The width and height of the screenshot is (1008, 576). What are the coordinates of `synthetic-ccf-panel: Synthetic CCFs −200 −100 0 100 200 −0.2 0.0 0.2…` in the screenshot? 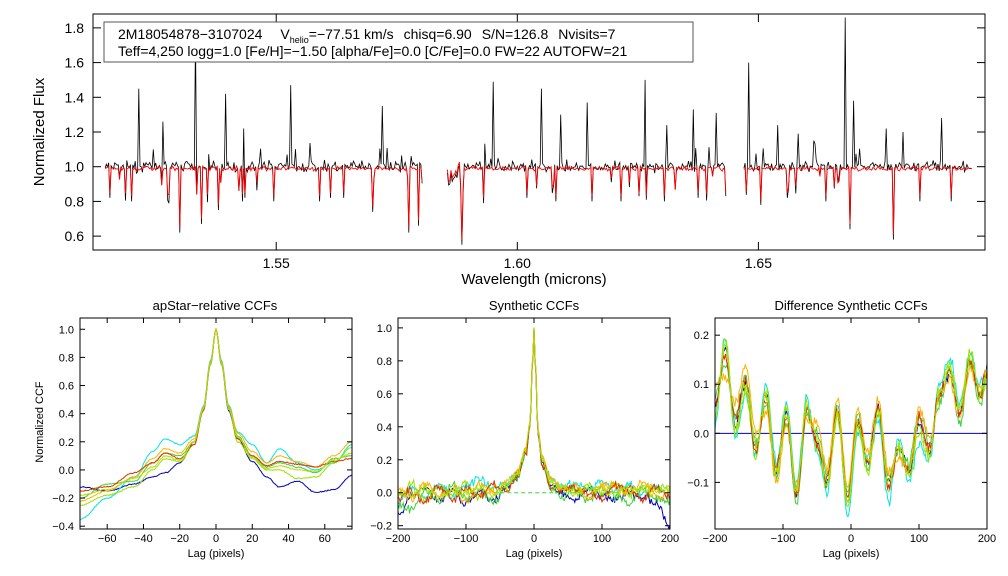 It's located at (524, 429).